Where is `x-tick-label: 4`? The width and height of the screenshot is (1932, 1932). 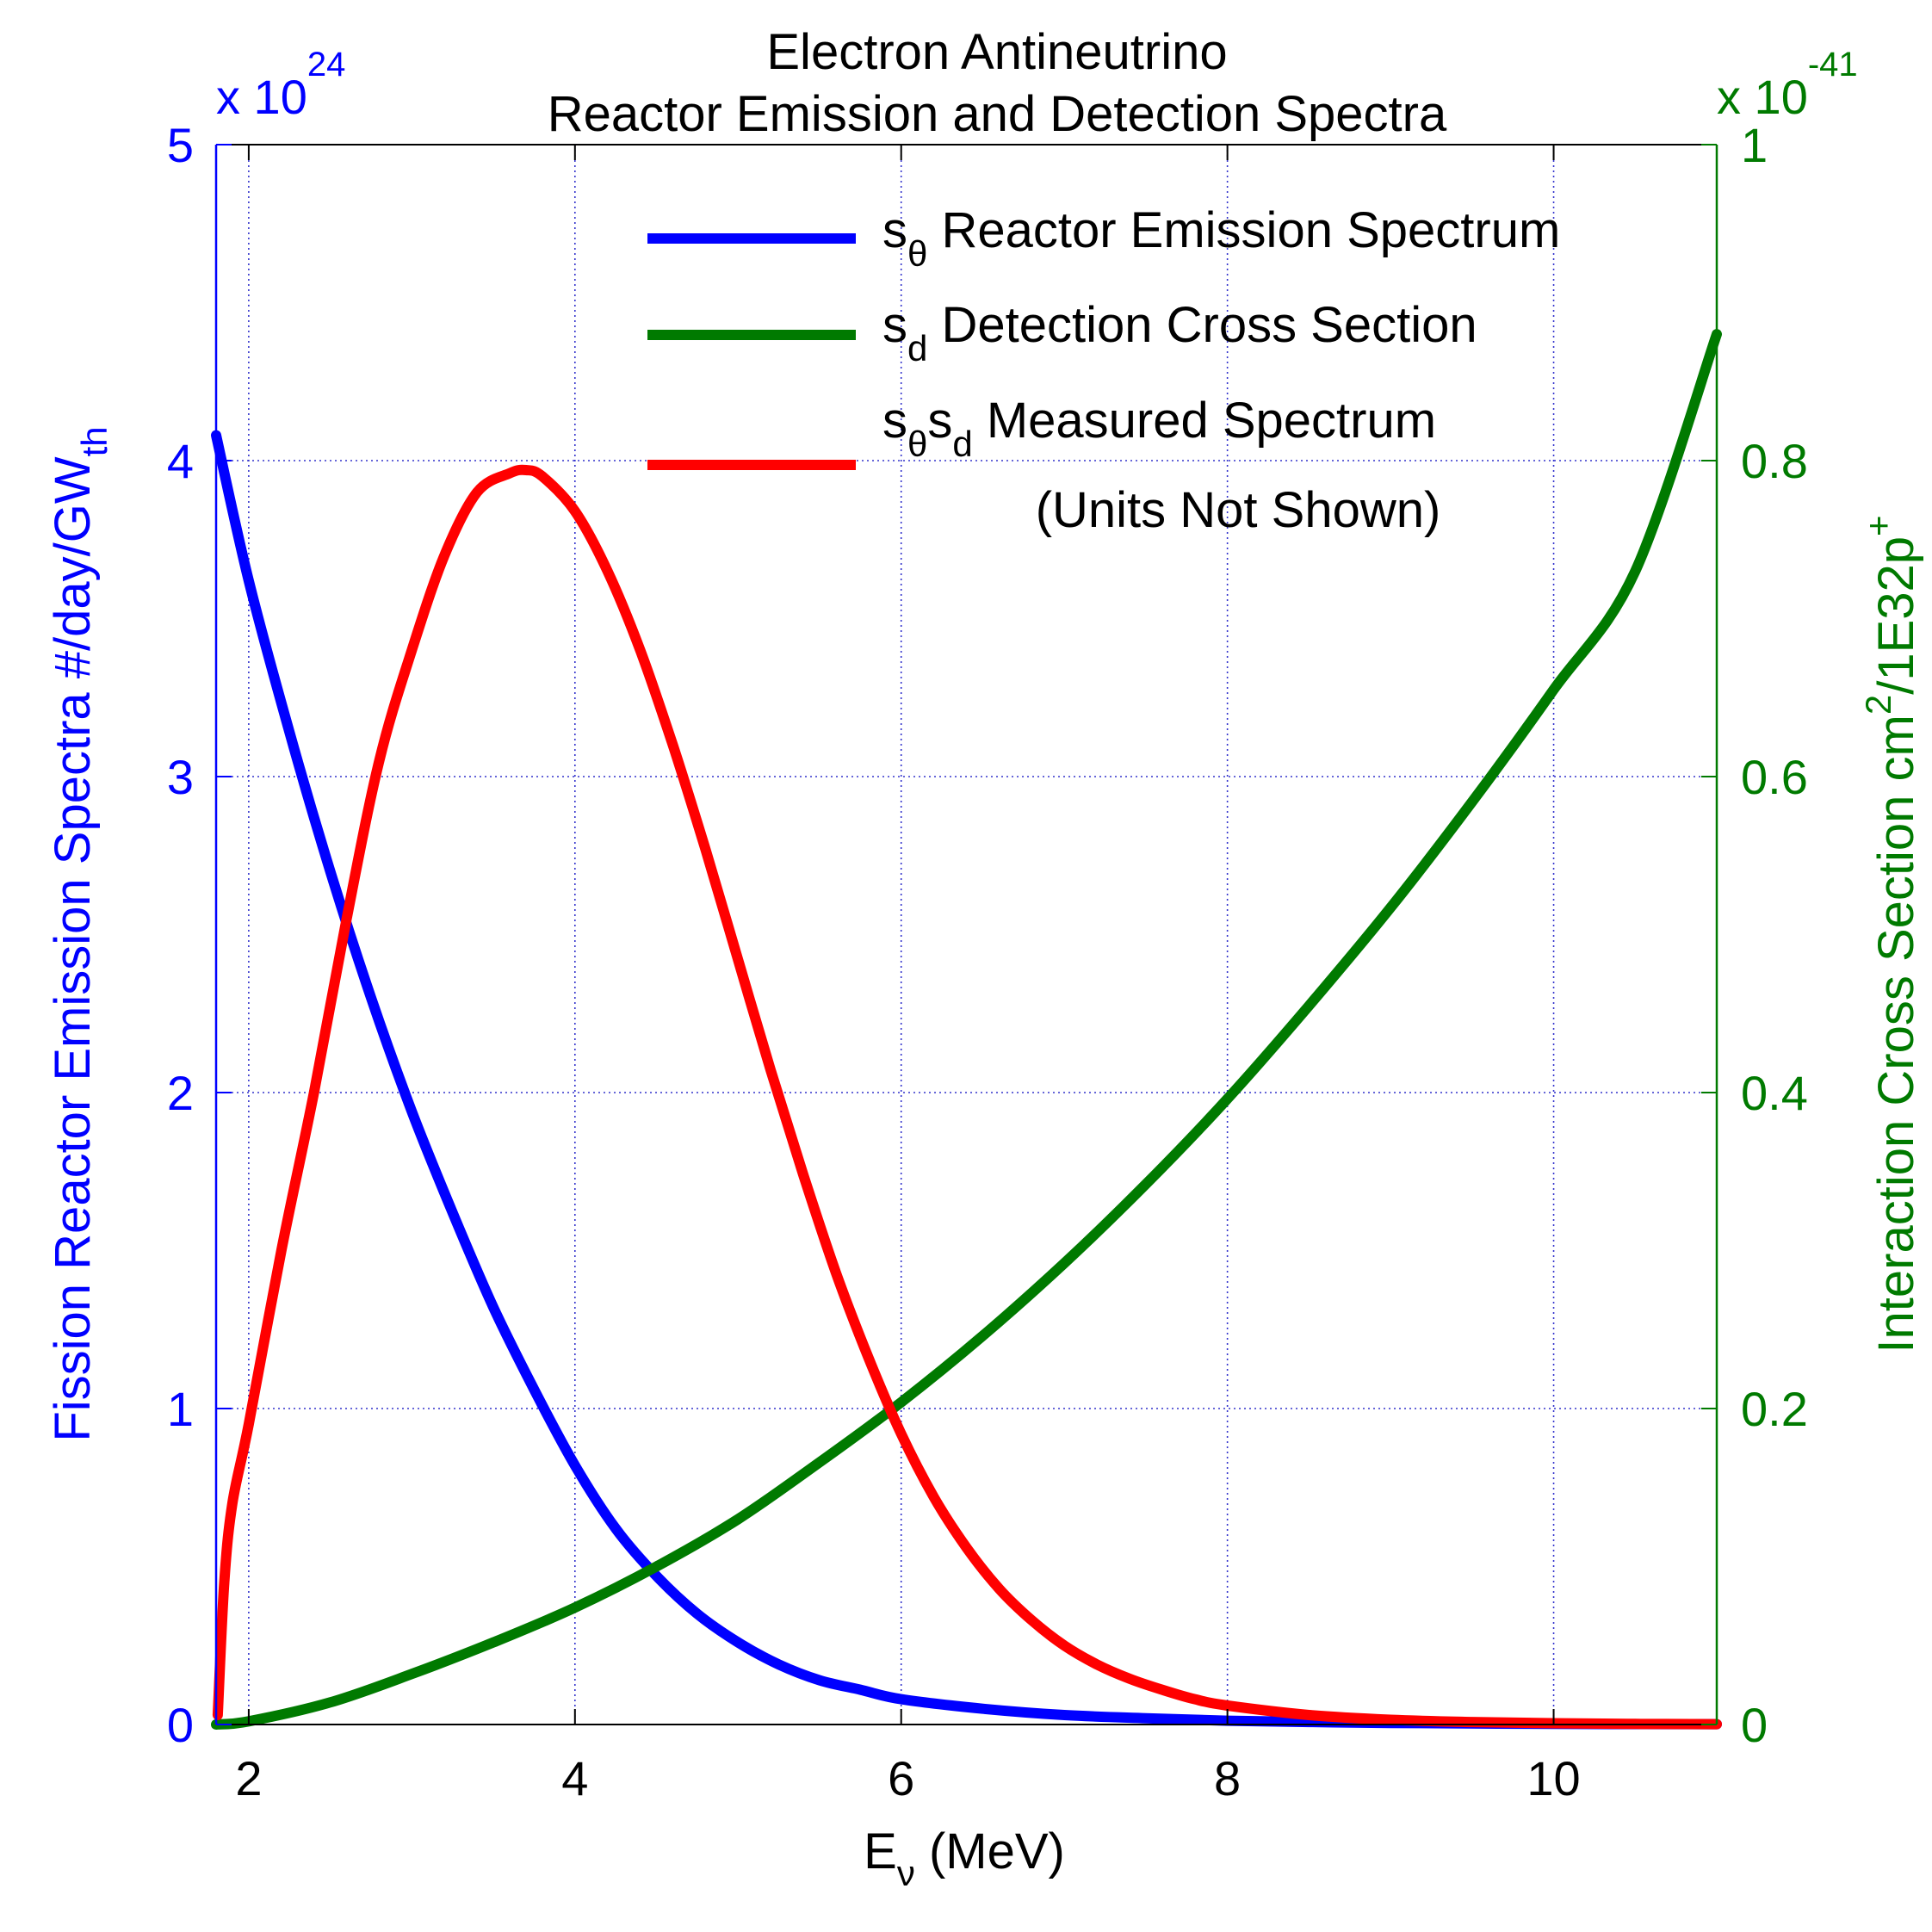 x-tick-label: 4 is located at coordinates (574, 1778).